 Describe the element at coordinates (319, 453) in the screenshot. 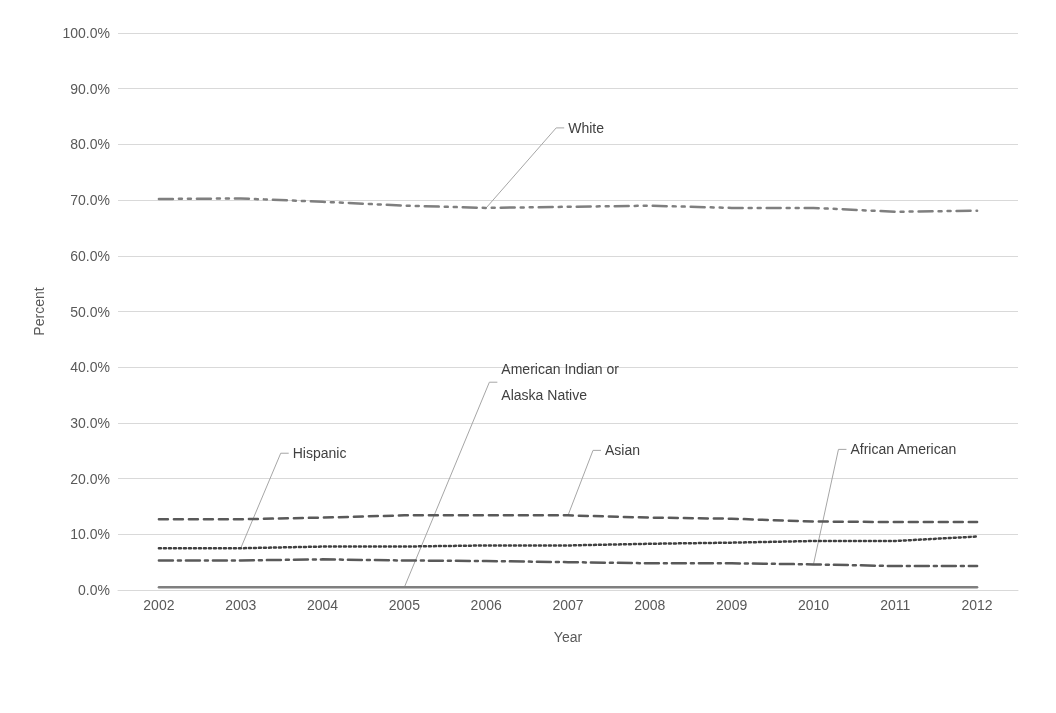

I see `text: Hispanic` at that location.